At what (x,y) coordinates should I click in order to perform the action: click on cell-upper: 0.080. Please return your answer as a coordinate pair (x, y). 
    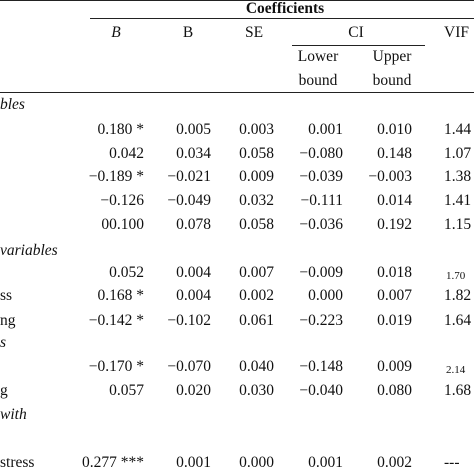
    Looking at the image, I should click on (394, 390).